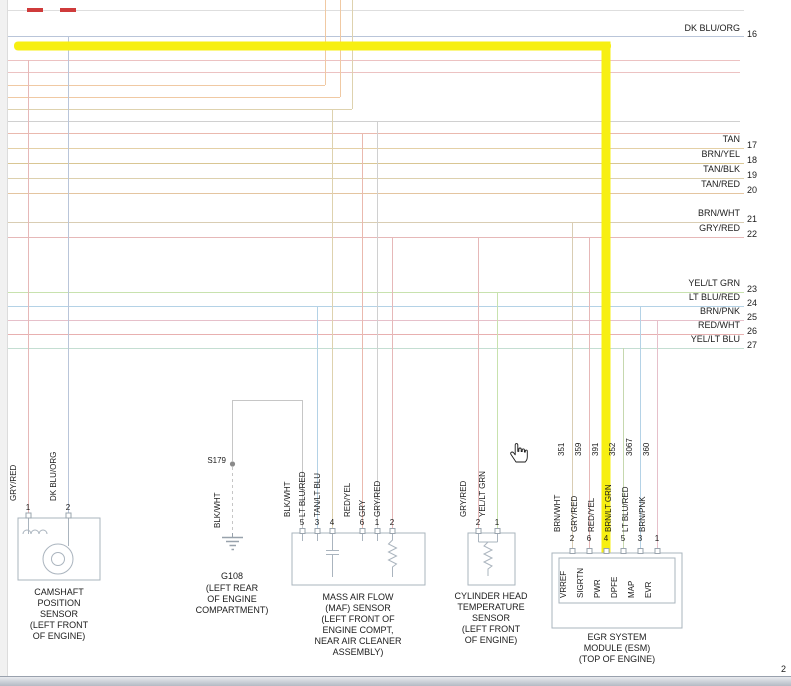 The width and height of the screenshot is (791, 686). Describe the element at coordinates (557, 513) in the screenshot. I see `pin-color-label: BRN/WHT` at that location.